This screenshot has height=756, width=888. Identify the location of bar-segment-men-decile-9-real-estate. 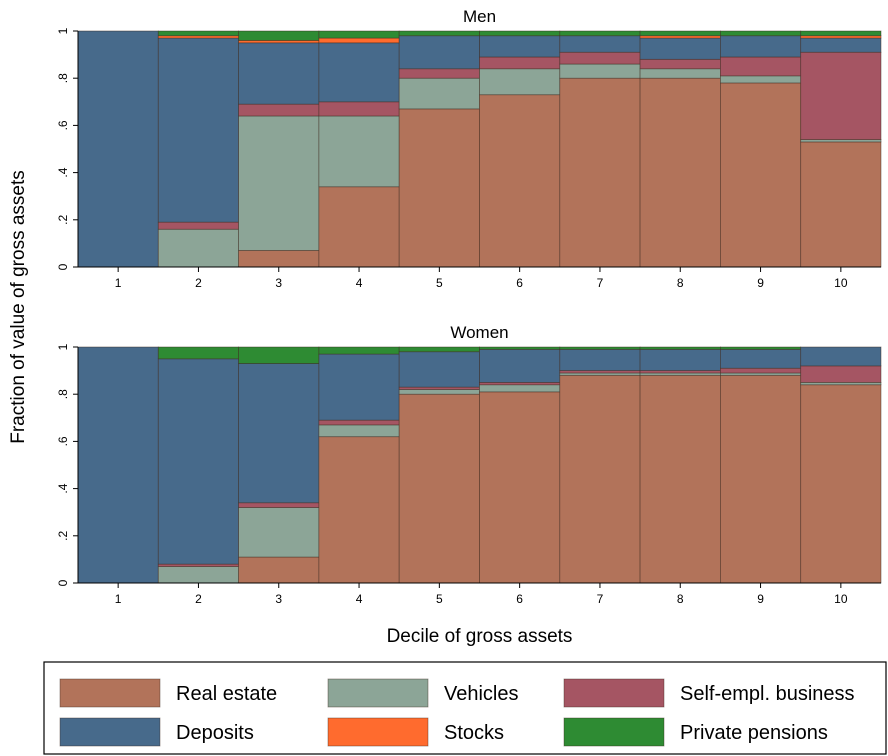
(760, 175).